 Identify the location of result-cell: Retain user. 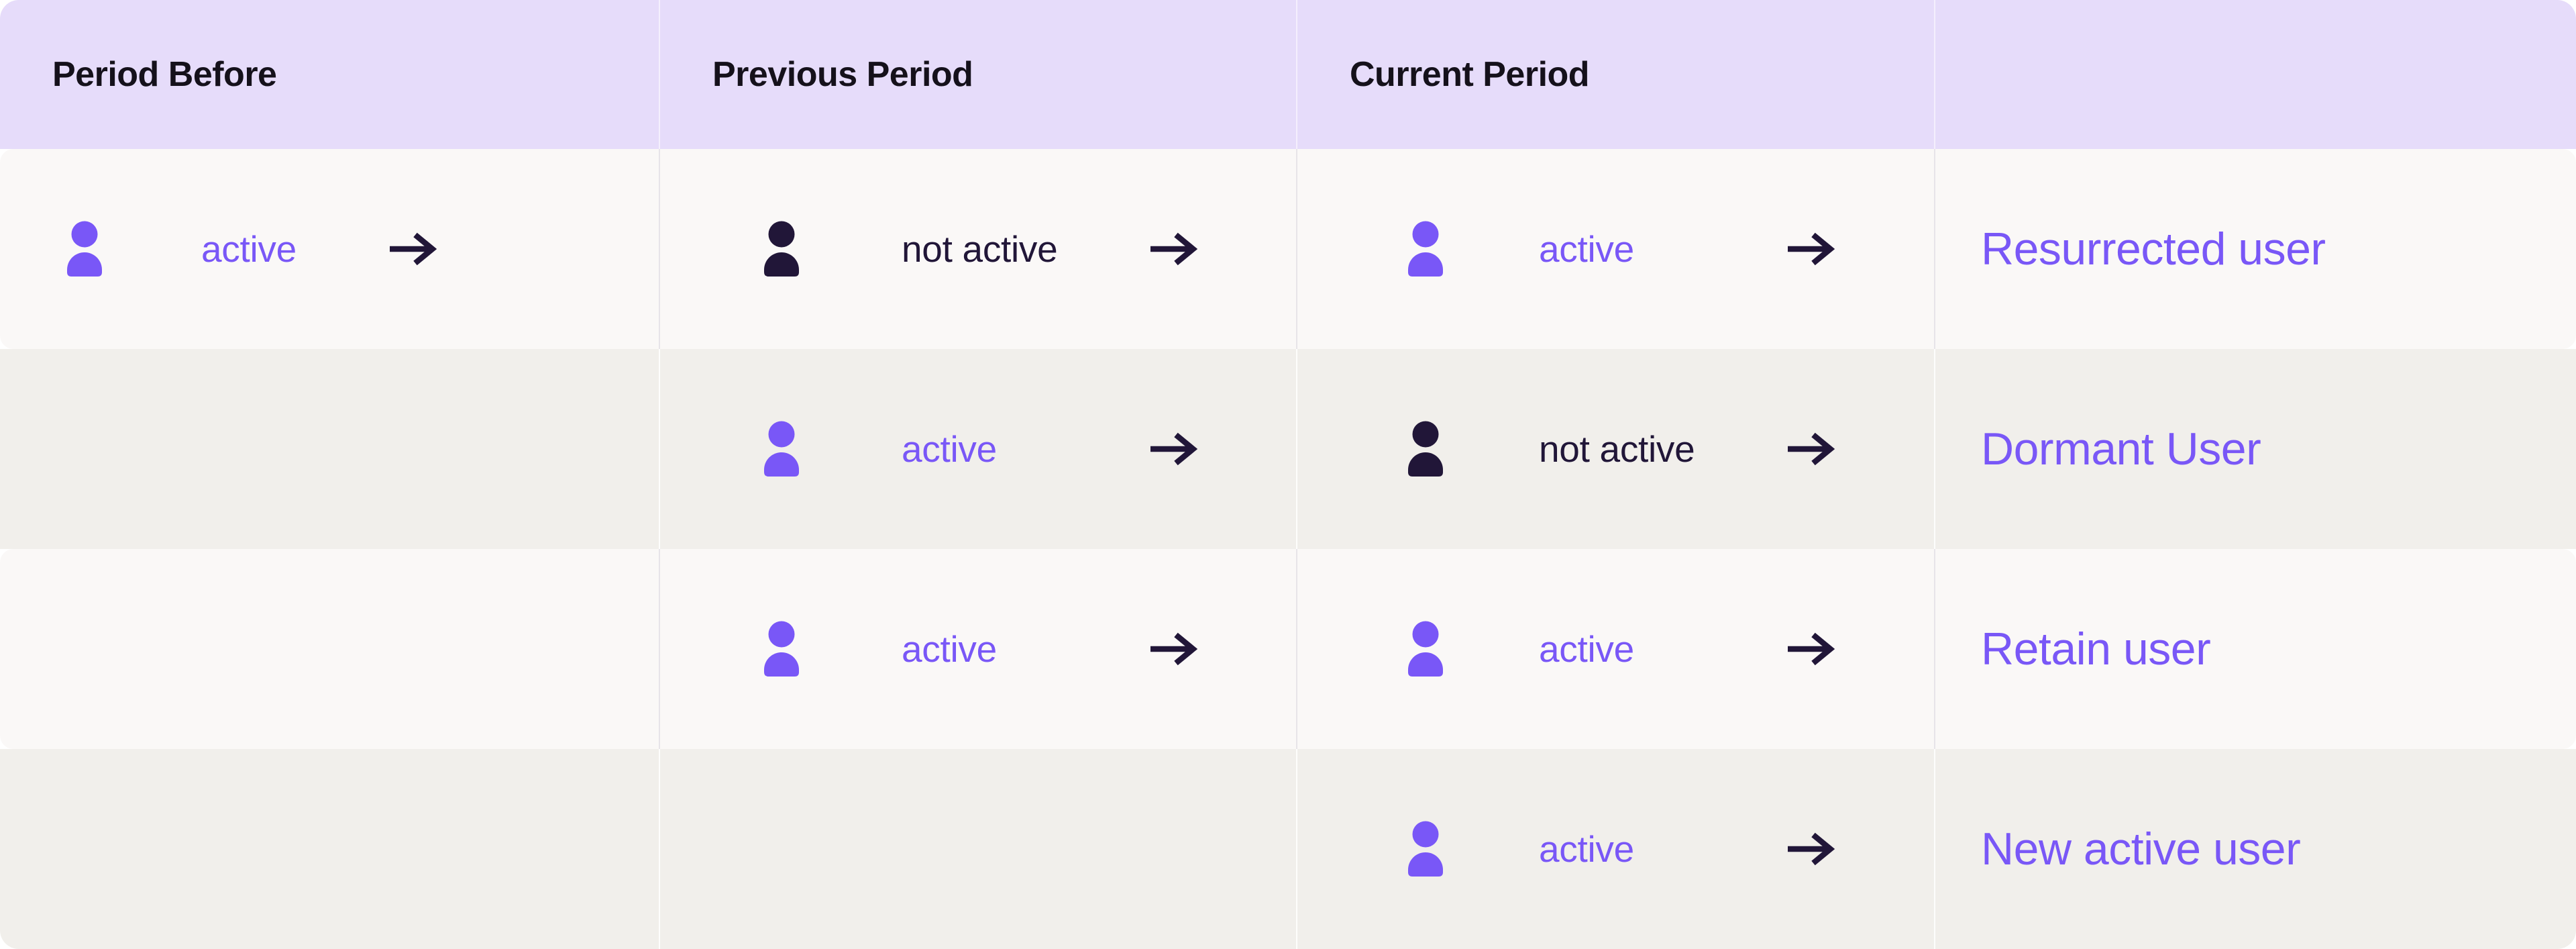
(2255, 649).